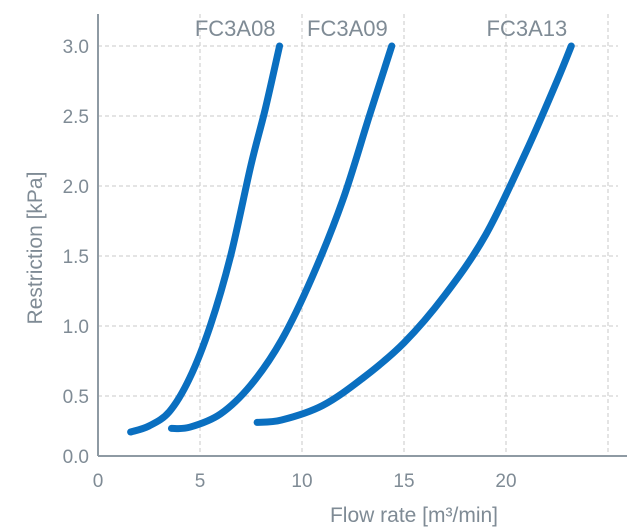 The height and width of the screenshot is (532, 627). Describe the element at coordinates (403, 481) in the screenshot. I see `x-tick-label: 15` at that location.